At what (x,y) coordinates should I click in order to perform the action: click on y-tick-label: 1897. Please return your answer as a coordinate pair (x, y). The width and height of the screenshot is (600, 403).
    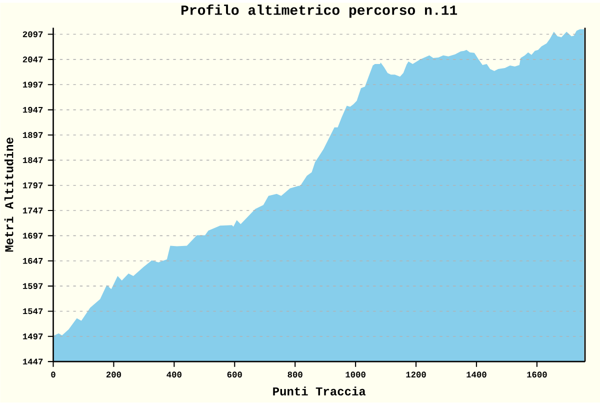
    Looking at the image, I should click on (32, 135).